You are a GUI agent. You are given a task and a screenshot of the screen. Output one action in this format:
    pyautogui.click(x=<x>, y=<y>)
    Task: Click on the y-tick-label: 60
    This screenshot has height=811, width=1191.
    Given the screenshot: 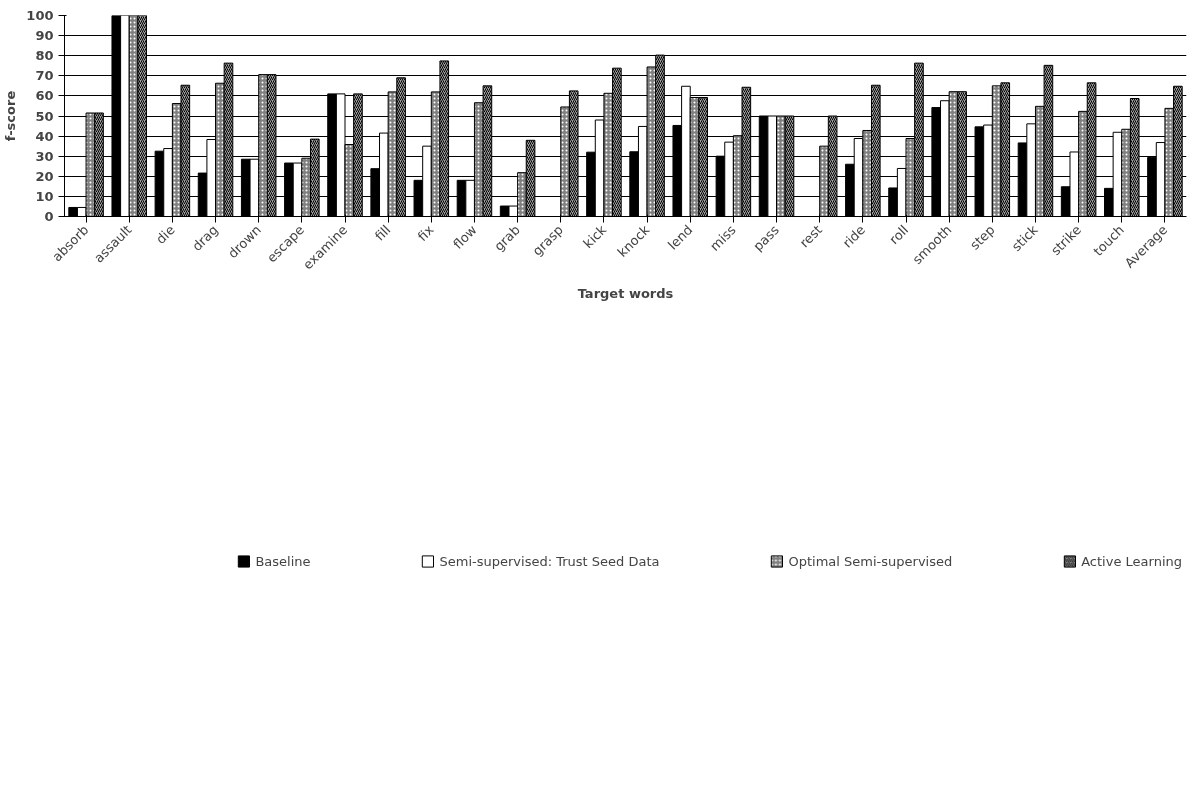 What is the action you would take?
    pyautogui.click(x=44, y=96)
    